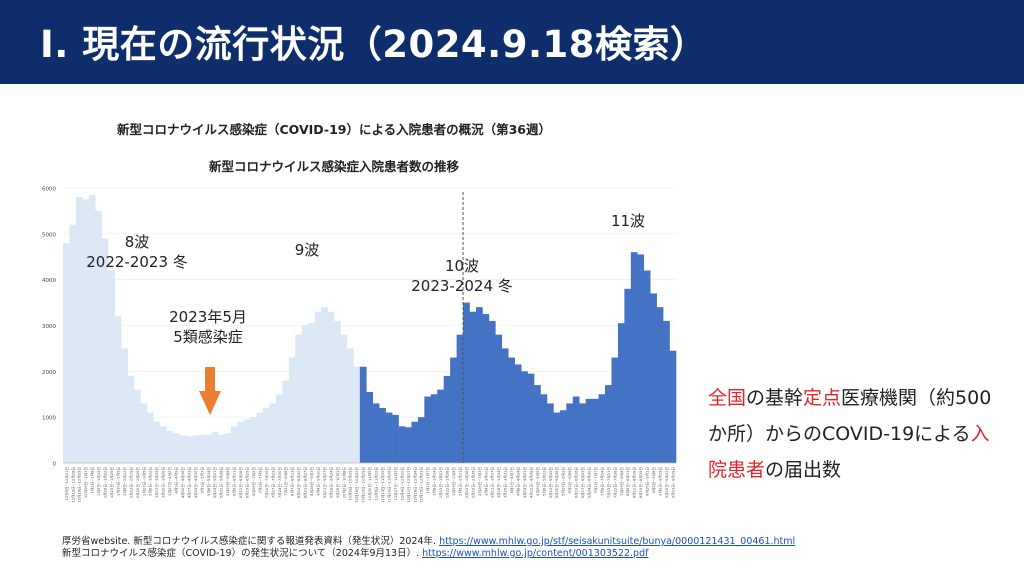 Image resolution: width=1024 pixels, height=576 pixels. What do you see at coordinates (666, 482) in the screenshot?
I see `x-tick-label: 9月16日~9月22日` at bounding box center [666, 482].